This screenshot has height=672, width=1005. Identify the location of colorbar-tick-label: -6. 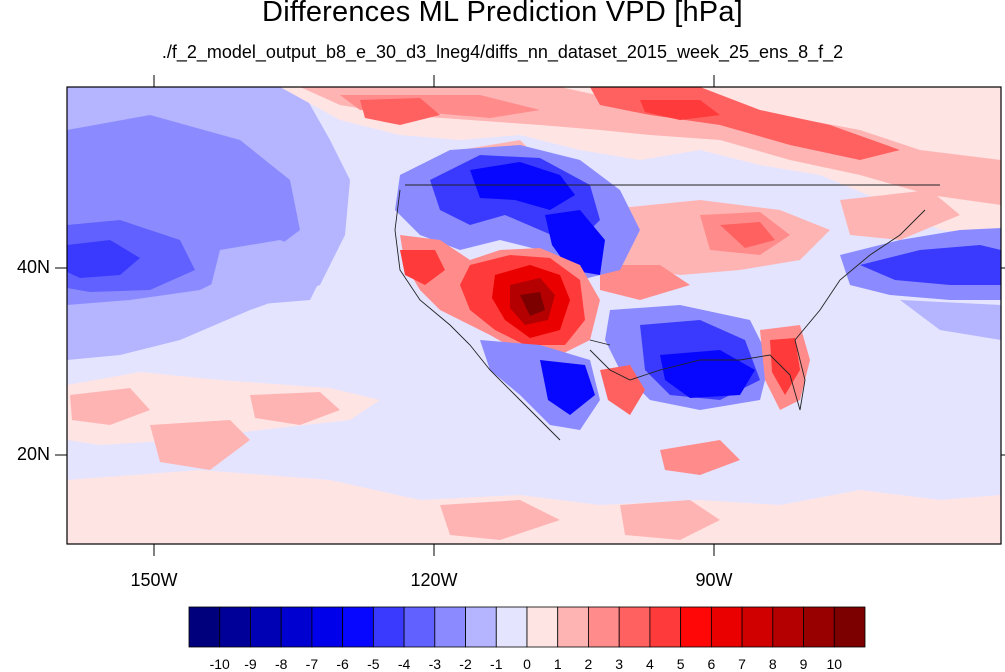
(342, 664).